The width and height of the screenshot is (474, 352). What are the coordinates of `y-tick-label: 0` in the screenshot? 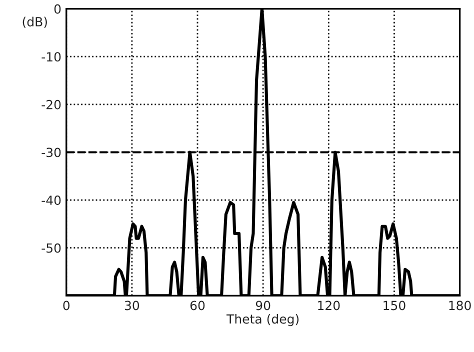 It's located at (57, 9).